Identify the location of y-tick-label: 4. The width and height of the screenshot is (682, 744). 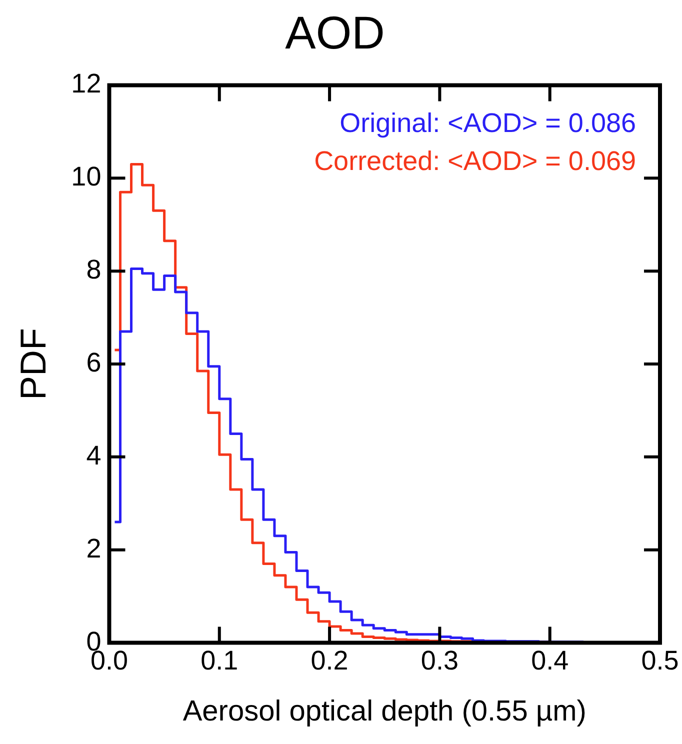
(94, 455).